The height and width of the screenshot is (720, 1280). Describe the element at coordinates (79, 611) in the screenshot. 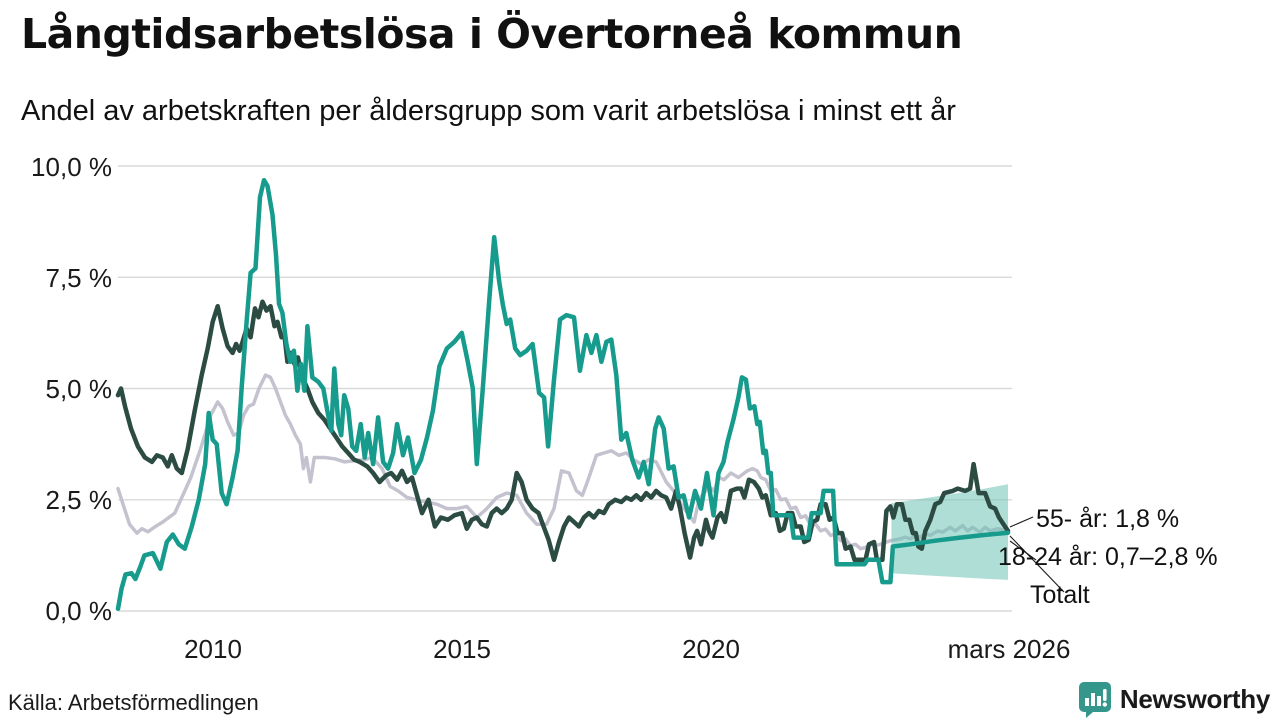

I see `y-axis-tick-label: 0,0 %` at that location.